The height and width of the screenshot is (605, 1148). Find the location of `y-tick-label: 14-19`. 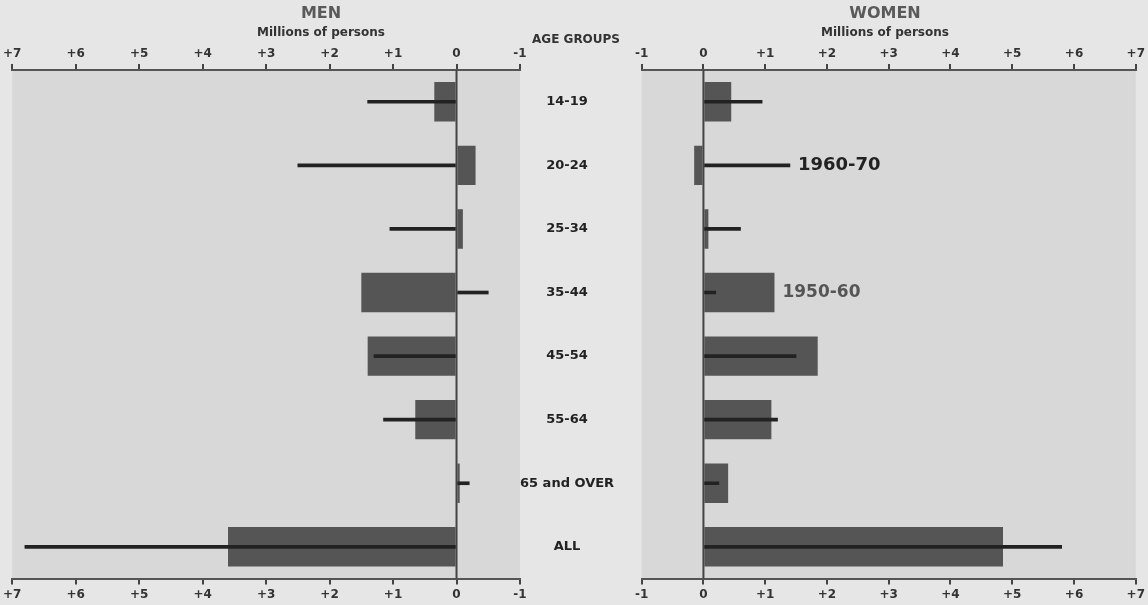

y-tick-label: 14-19 is located at coordinates (567, 101).